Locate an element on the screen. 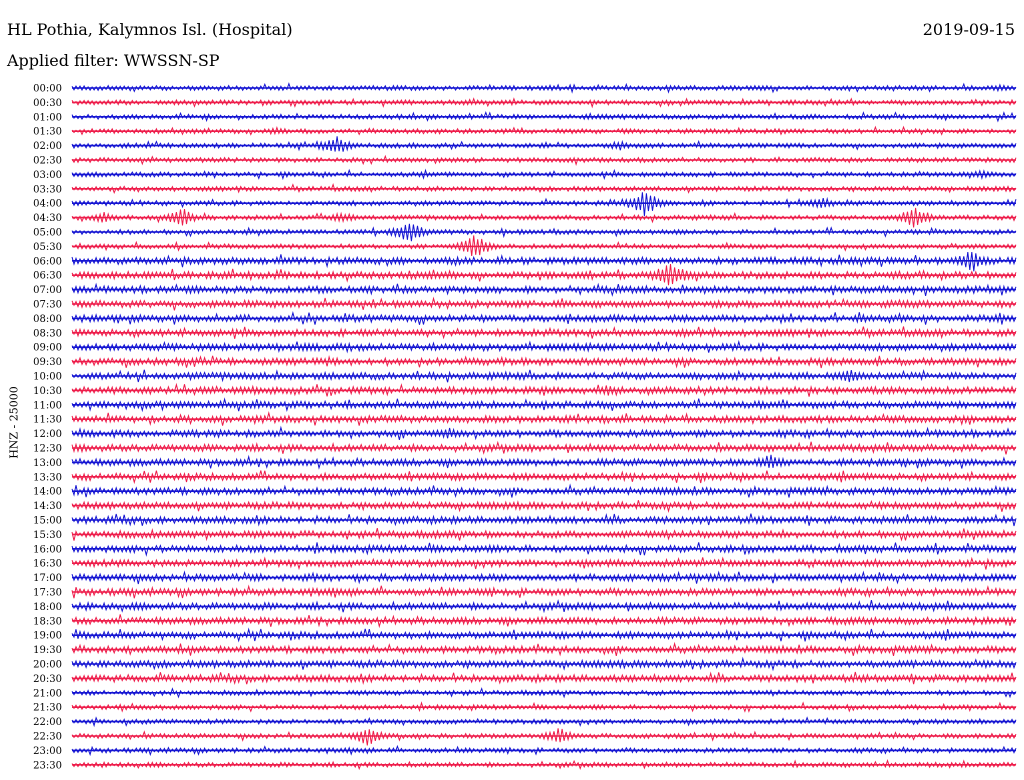 The image size is (1024, 780). time-tick-label: 13:30 is located at coordinates (47, 477).